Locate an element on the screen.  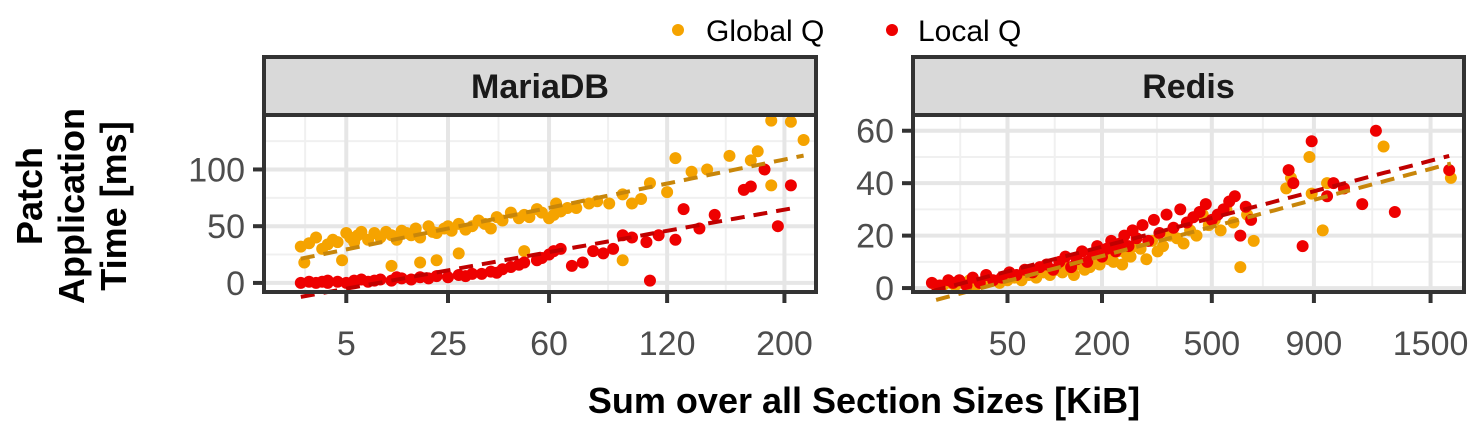
y-tick-label-redis-0: 0 is located at coordinates (884, 289).